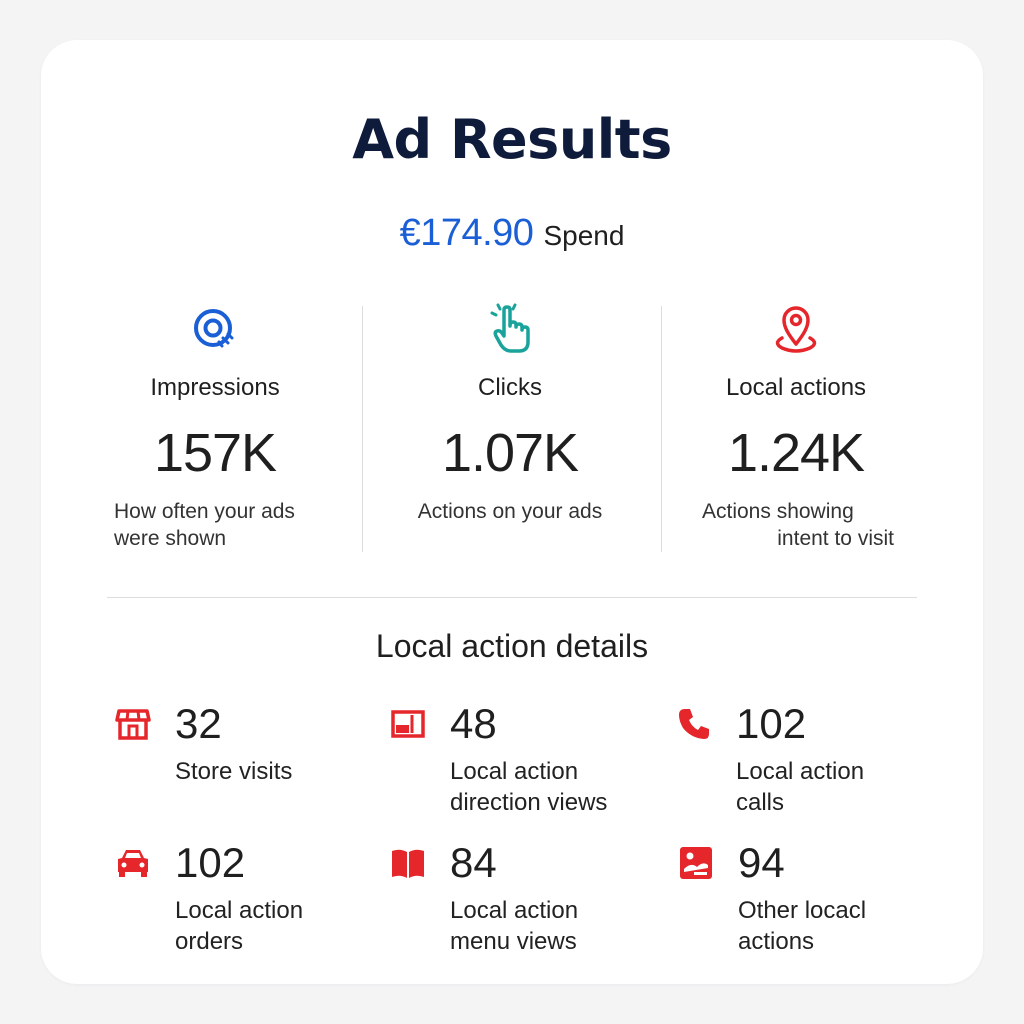 Image resolution: width=1024 pixels, height=1024 pixels. What do you see at coordinates (778, 511) in the screenshot?
I see `metric-description-line: Actions showing` at bounding box center [778, 511].